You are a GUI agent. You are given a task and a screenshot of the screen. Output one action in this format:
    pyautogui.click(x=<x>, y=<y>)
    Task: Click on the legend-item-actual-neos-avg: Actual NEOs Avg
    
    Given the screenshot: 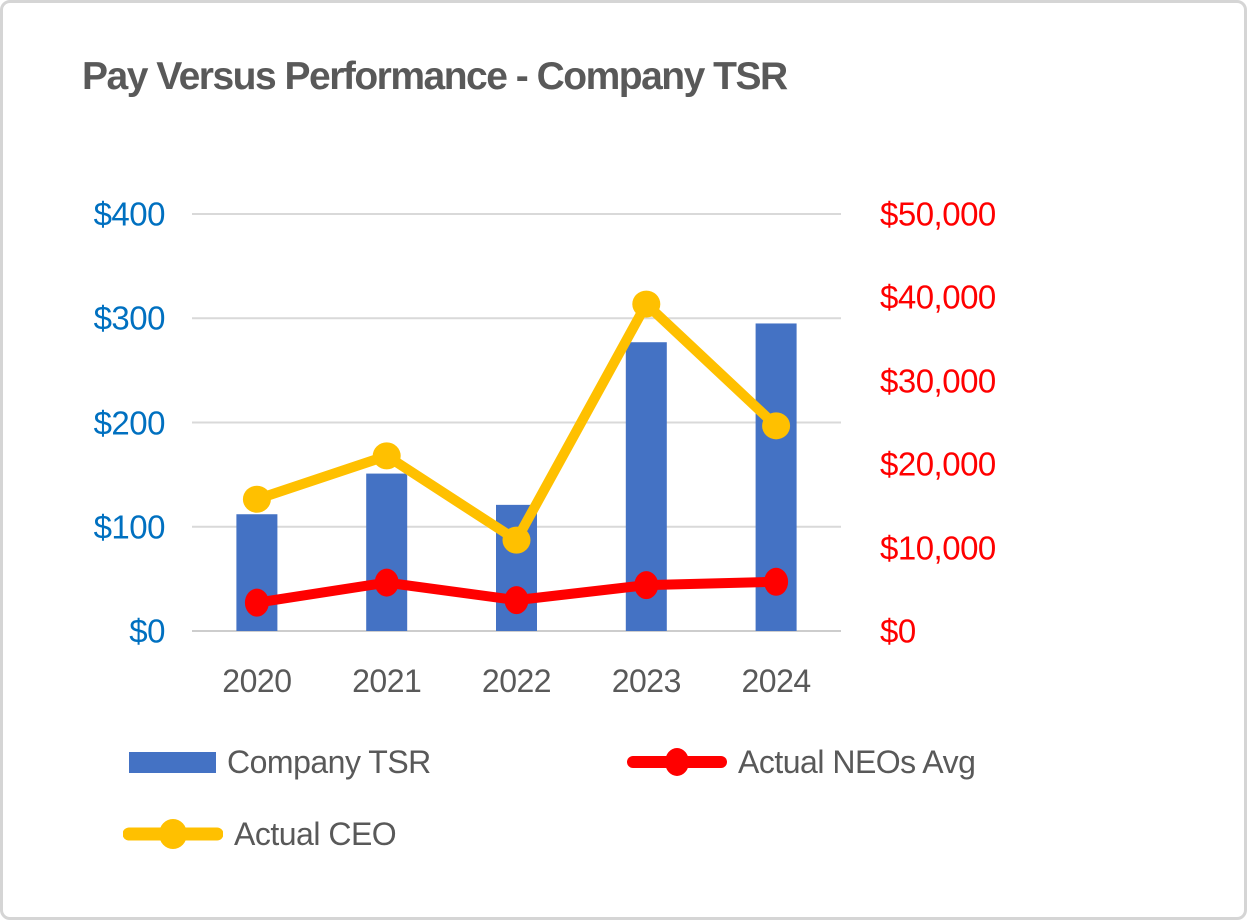 What is the action you would take?
    pyautogui.click(x=801, y=761)
    